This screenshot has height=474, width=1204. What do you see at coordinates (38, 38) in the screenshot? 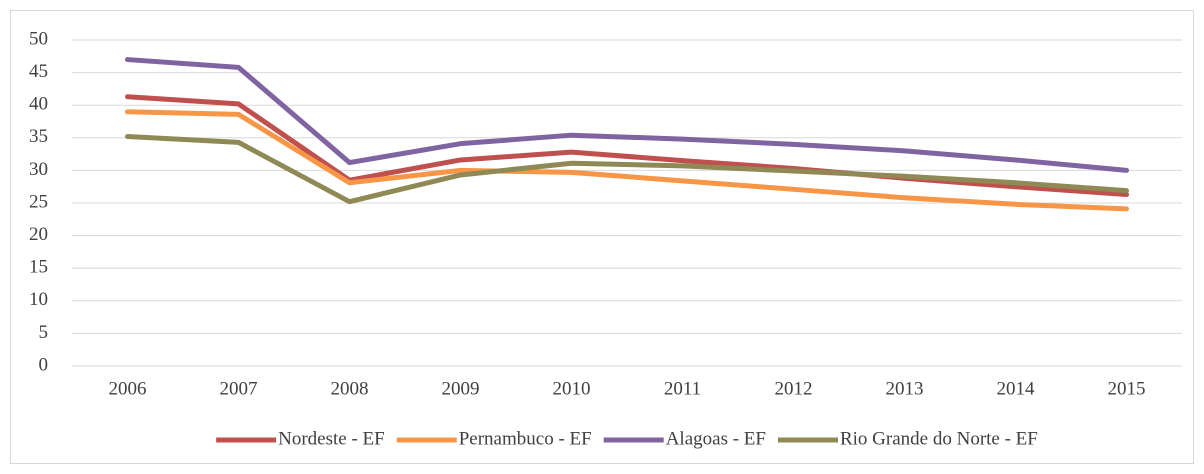
I see `y-tick-label: 50` at bounding box center [38, 38].